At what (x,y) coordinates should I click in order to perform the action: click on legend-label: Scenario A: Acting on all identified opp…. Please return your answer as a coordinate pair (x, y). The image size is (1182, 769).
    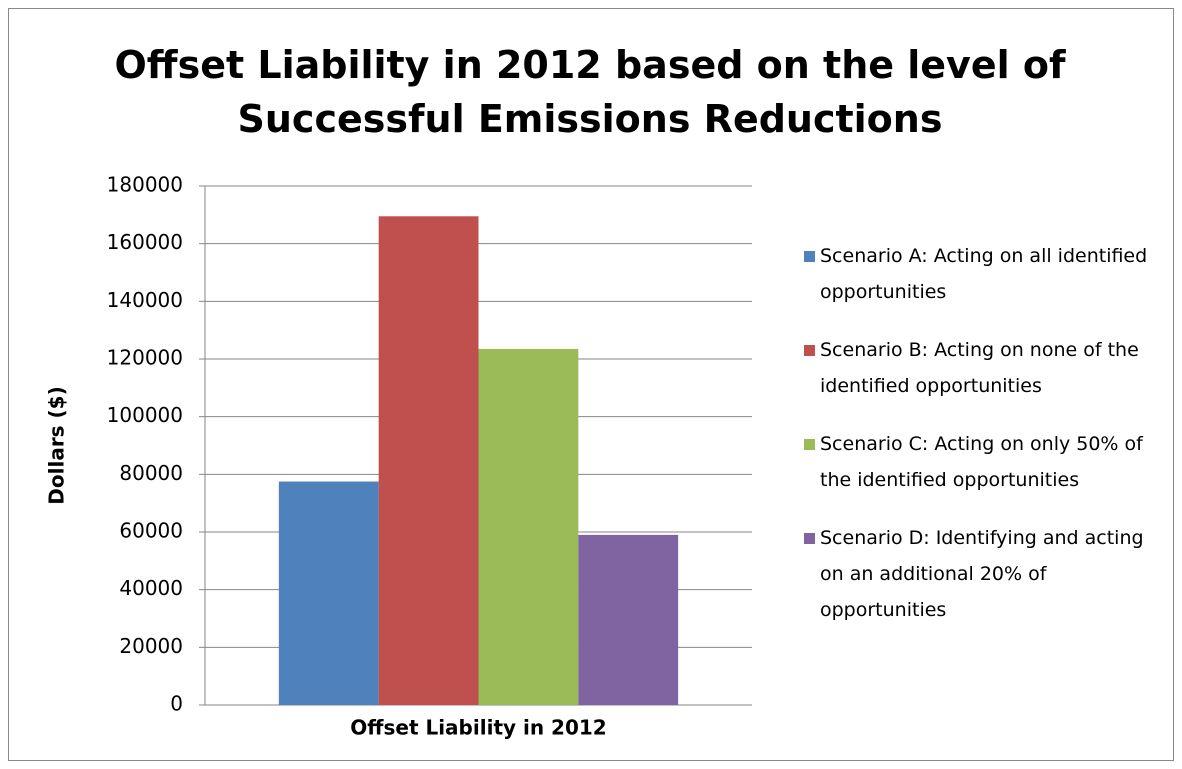
    Looking at the image, I should click on (984, 274).